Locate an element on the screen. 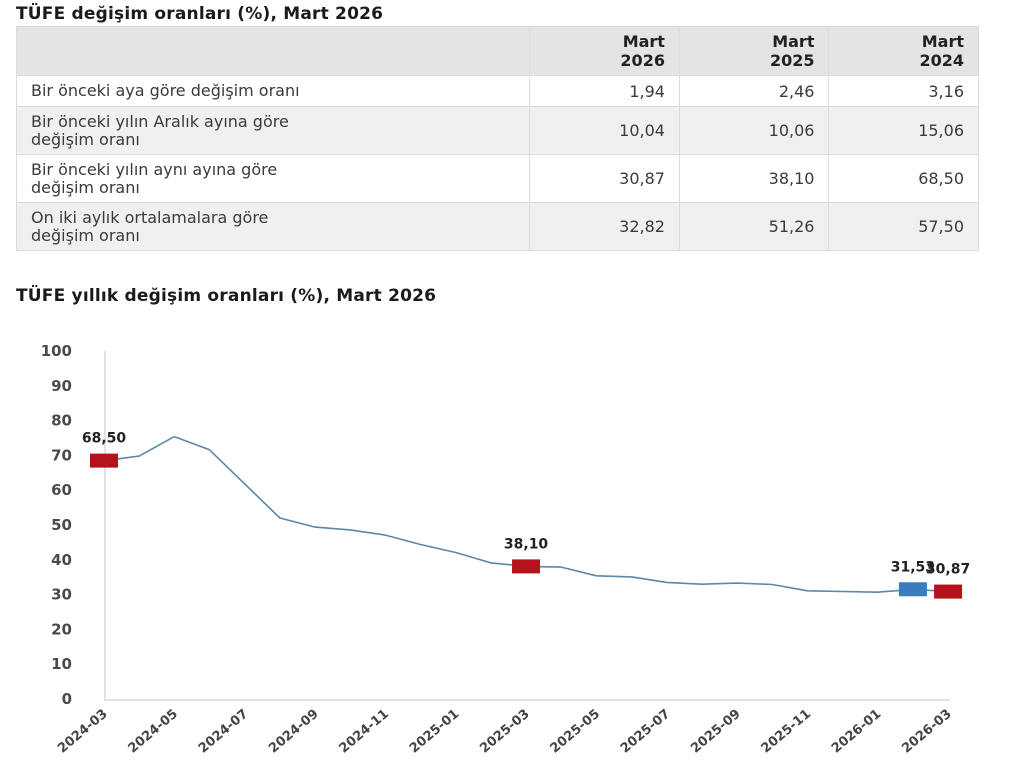 The height and width of the screenshot is (768, 1024). row-label: Bir önceki aya göre değişim oranı is located at coordinates (273, 91).